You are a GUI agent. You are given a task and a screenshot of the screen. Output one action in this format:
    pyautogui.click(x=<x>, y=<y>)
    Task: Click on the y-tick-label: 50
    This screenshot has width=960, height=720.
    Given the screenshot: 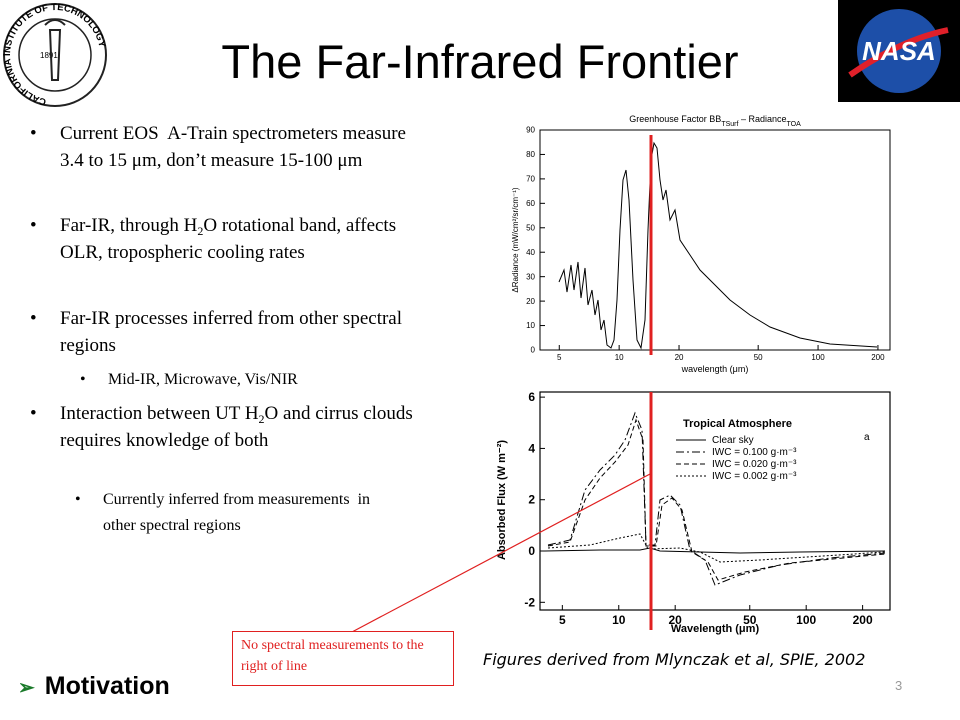 What is the action you would take?
    pyautogui.click(x=530, y=227)
    